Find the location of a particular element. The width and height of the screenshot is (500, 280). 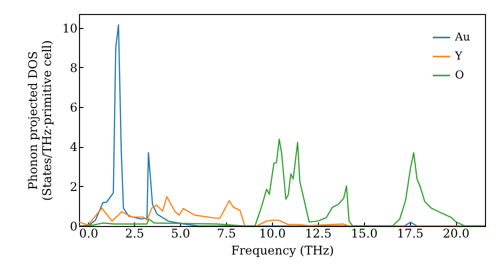

y-tick-label: 6 is located at coordinates (74, 107).